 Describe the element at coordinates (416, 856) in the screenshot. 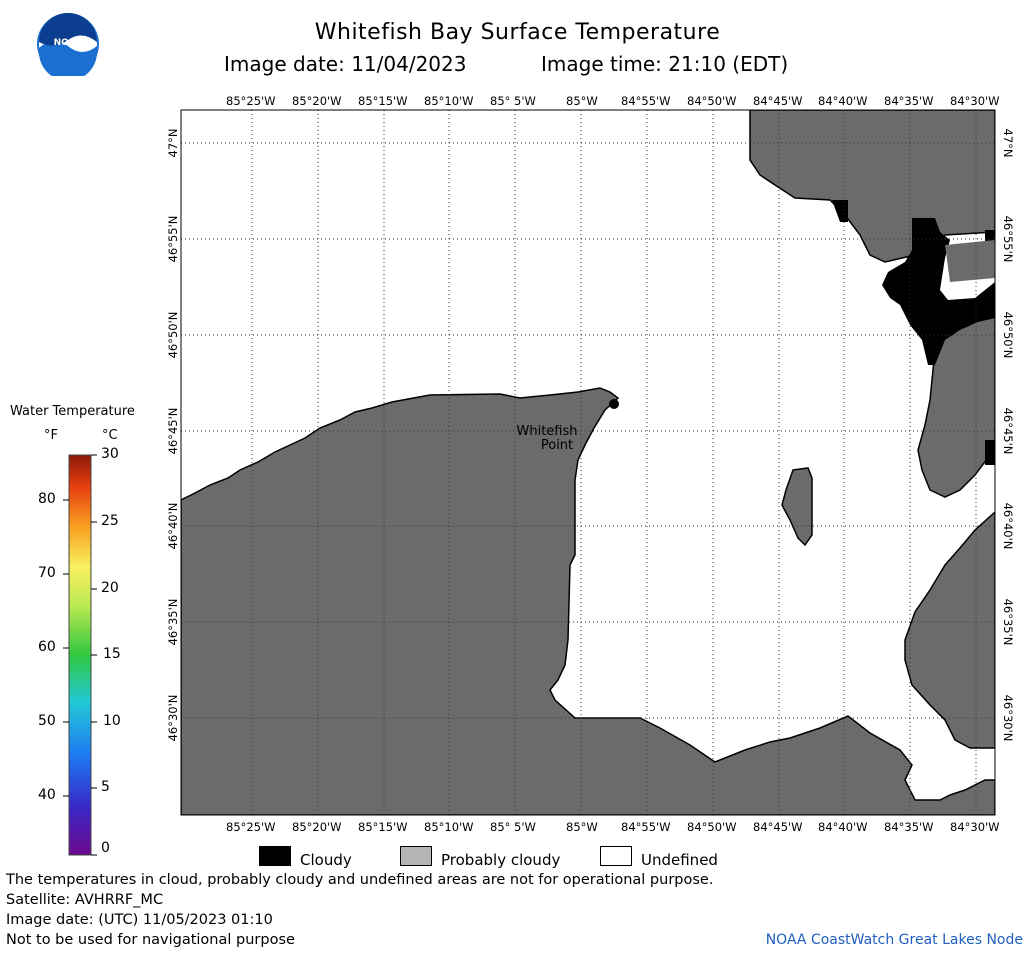

I see `legend-swatch-probably-cloudy` at that location.